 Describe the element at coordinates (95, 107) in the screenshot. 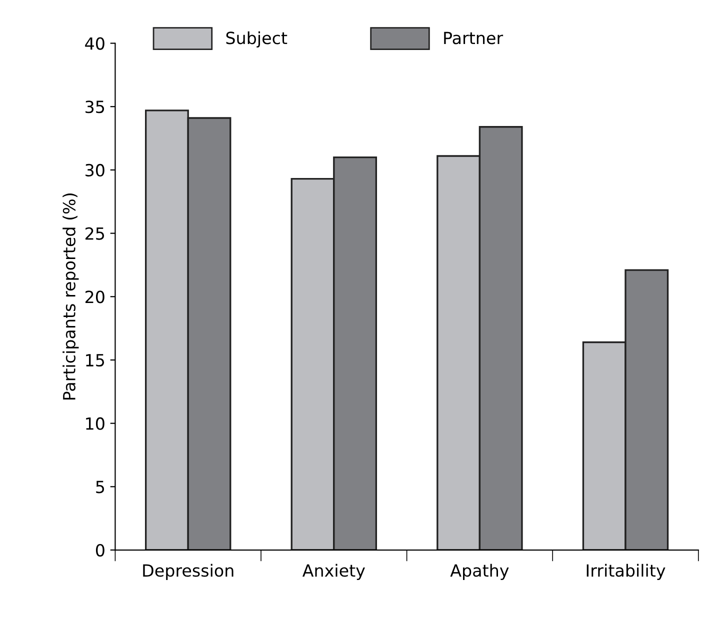

I see `y-tick-label: 35` at that location.